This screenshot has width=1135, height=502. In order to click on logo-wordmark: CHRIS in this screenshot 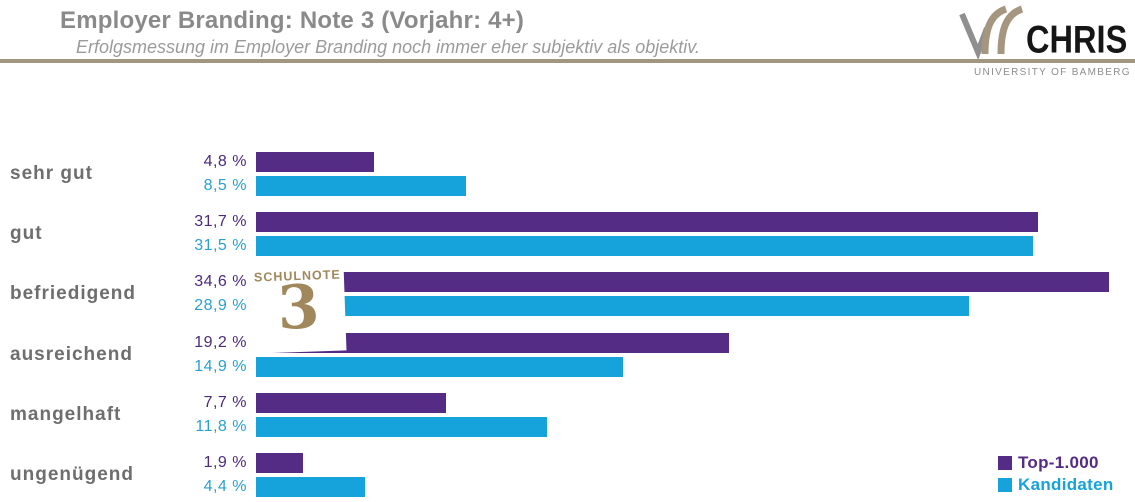, I will do `click(1077, 40)`.